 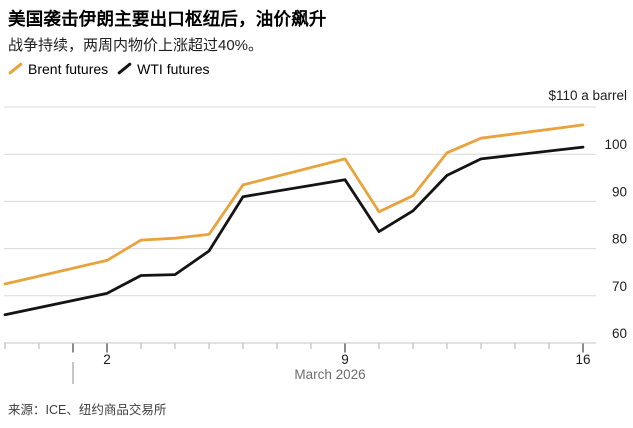 What do you see at coordinates (87, 410) in the screenshot?
I see `source-note: 来源：ICE、纽约商品交易所` at bounding box center [87, 410].